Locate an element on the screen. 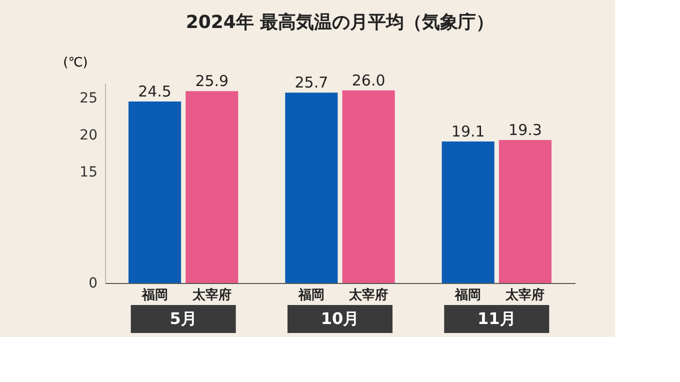  series-label: 太宰府 is located at coordinates (211, 295).